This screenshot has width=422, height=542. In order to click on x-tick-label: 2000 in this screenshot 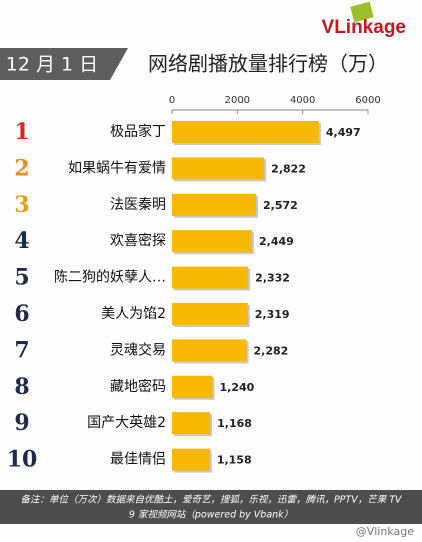, I will do `click(237, 100)`.